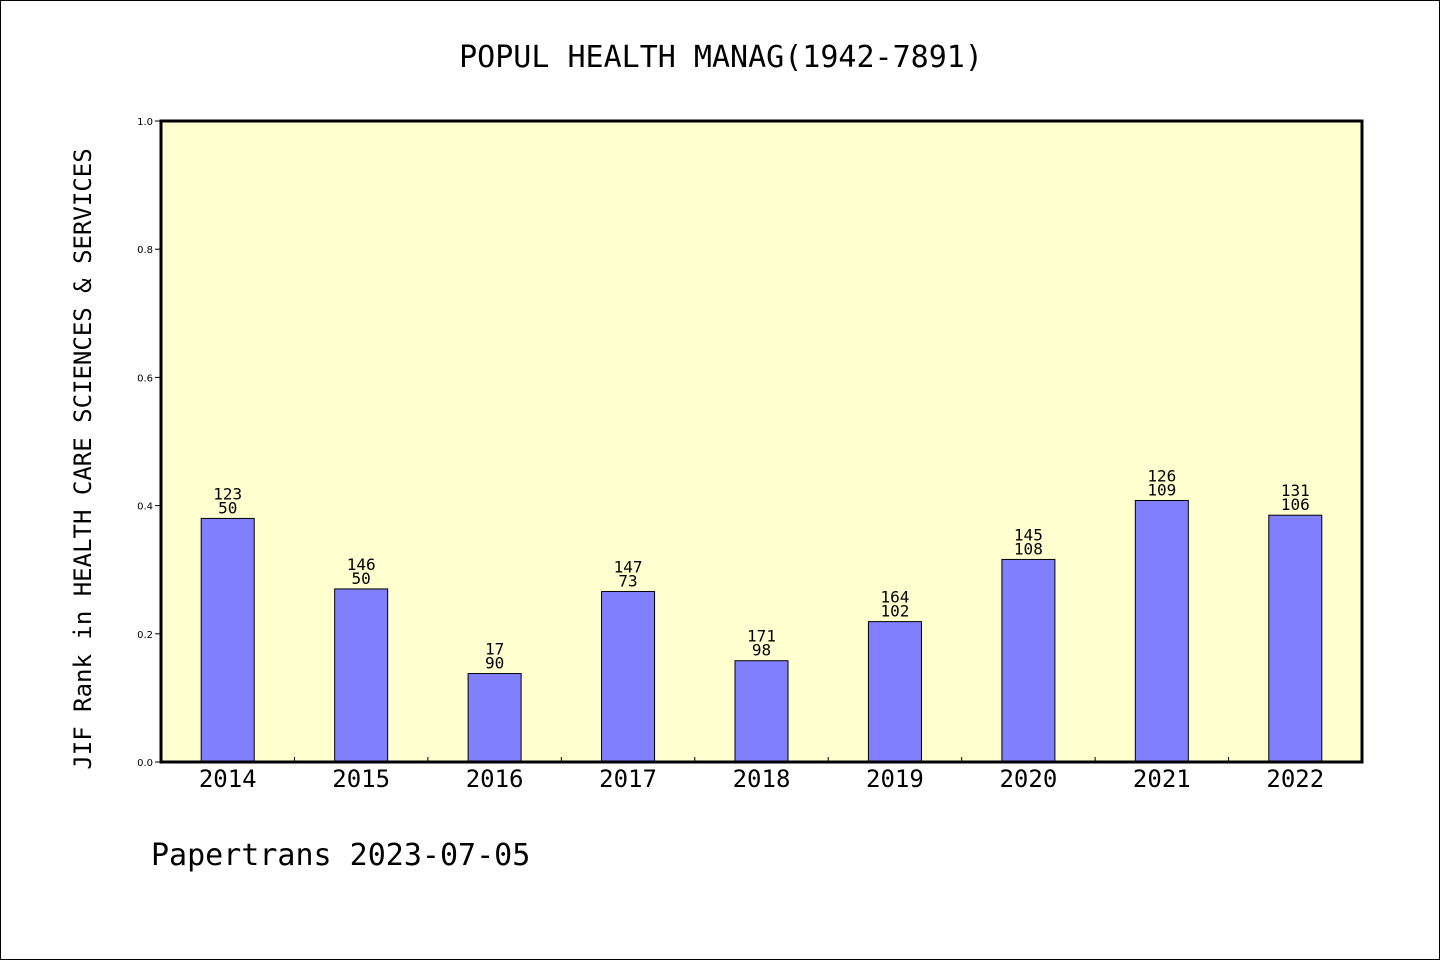 The height and width of the screenshot is (961, 1440). I want to click on bar-2017, so click(628, 676).